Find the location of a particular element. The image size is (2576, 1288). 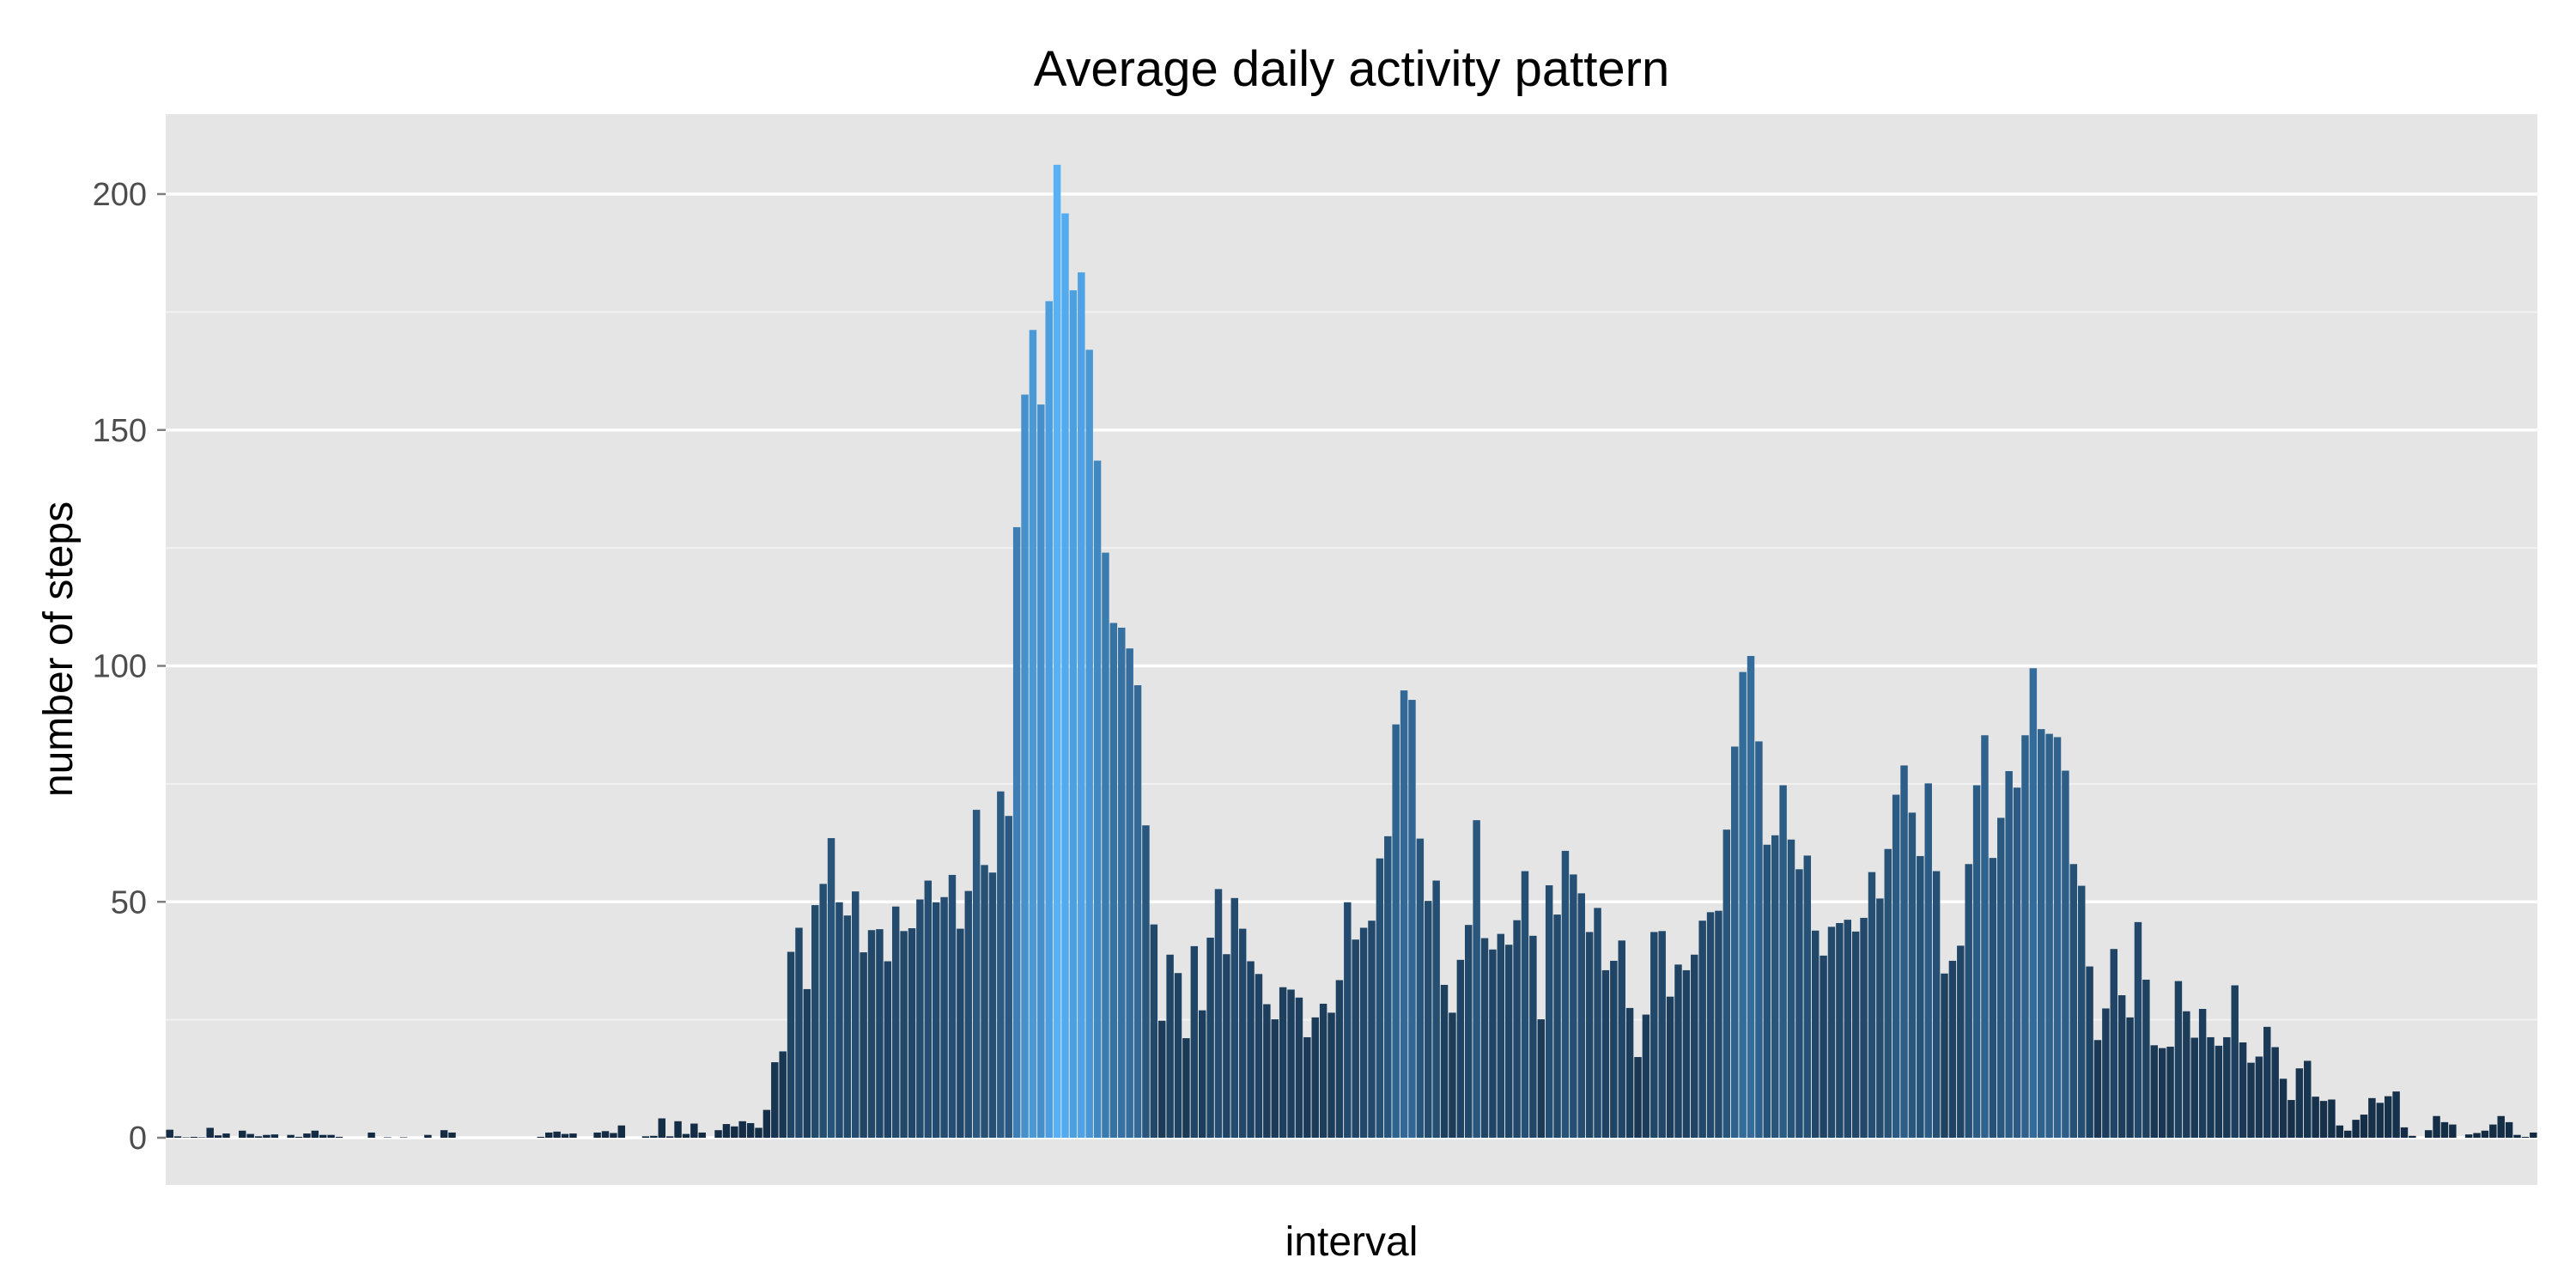

chart-title: Average daily activity pattern is located at coordinates (1352, 69).